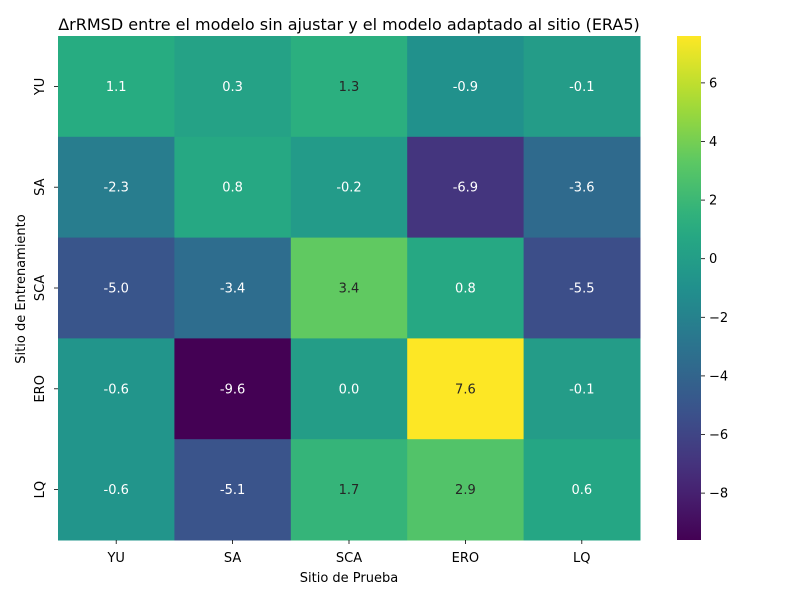 The height and width of the screenshot is (599, 799). Describe the element at coordinates (714, 289) in the screenshot. I see `colorbar-ticks: −8 −6 −4 −2 0 2 4 6` at that location.